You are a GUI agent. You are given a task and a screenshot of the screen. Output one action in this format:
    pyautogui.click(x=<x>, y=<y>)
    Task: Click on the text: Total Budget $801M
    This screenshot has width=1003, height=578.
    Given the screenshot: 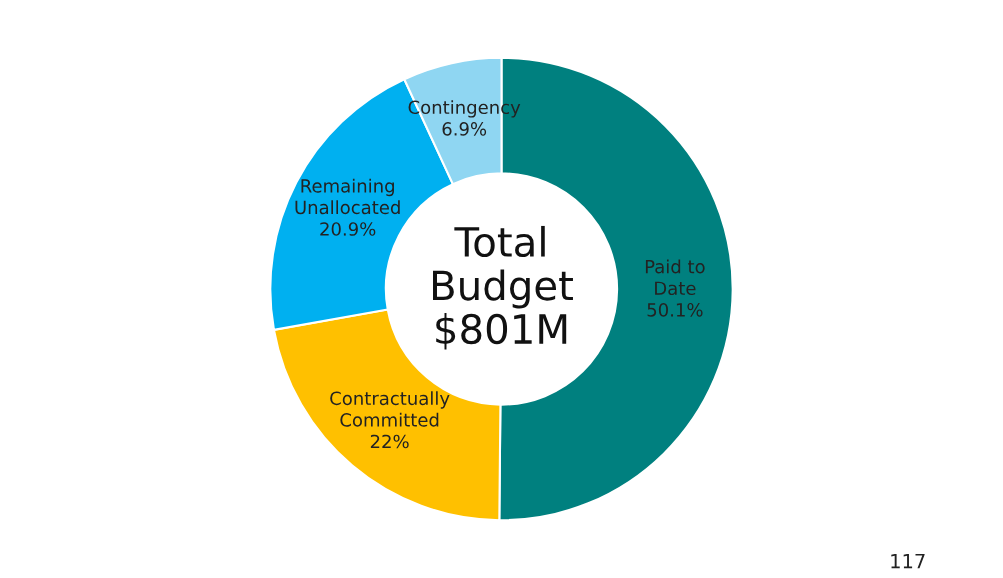 What is the action you would take?
    pyautogui.click(x=503, y=287)
    